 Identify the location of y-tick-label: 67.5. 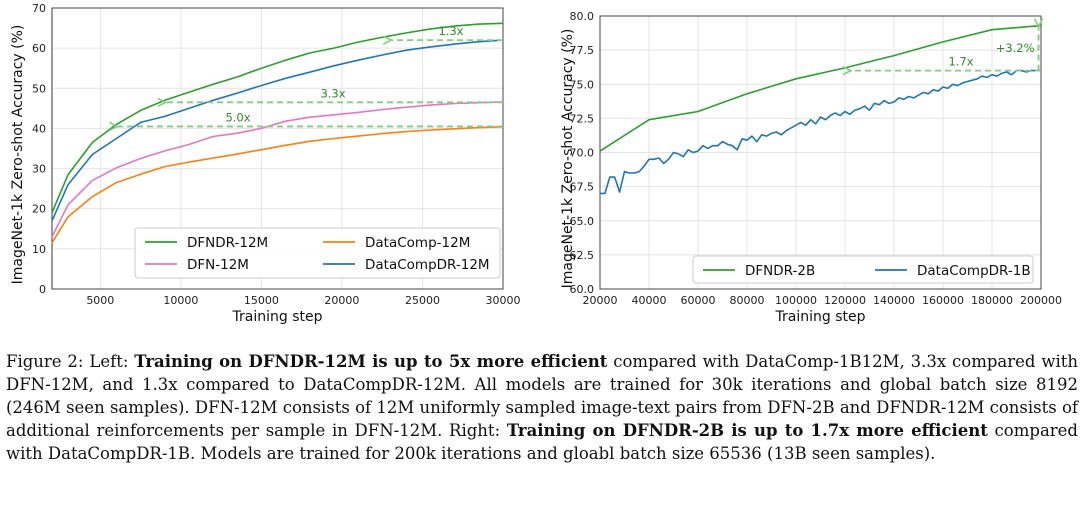
(582, 187).